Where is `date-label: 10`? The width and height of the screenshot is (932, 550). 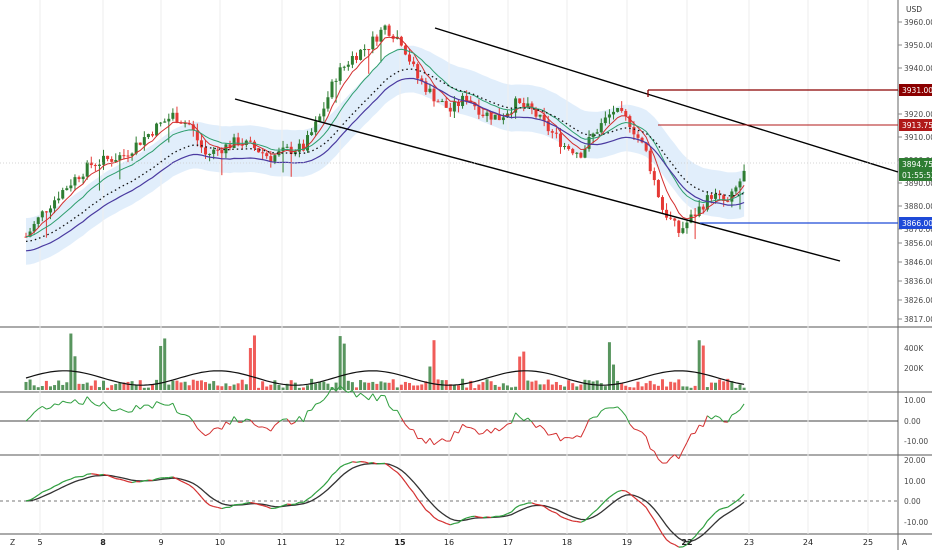 date-label: 10 is located at coordinates (220, 542).